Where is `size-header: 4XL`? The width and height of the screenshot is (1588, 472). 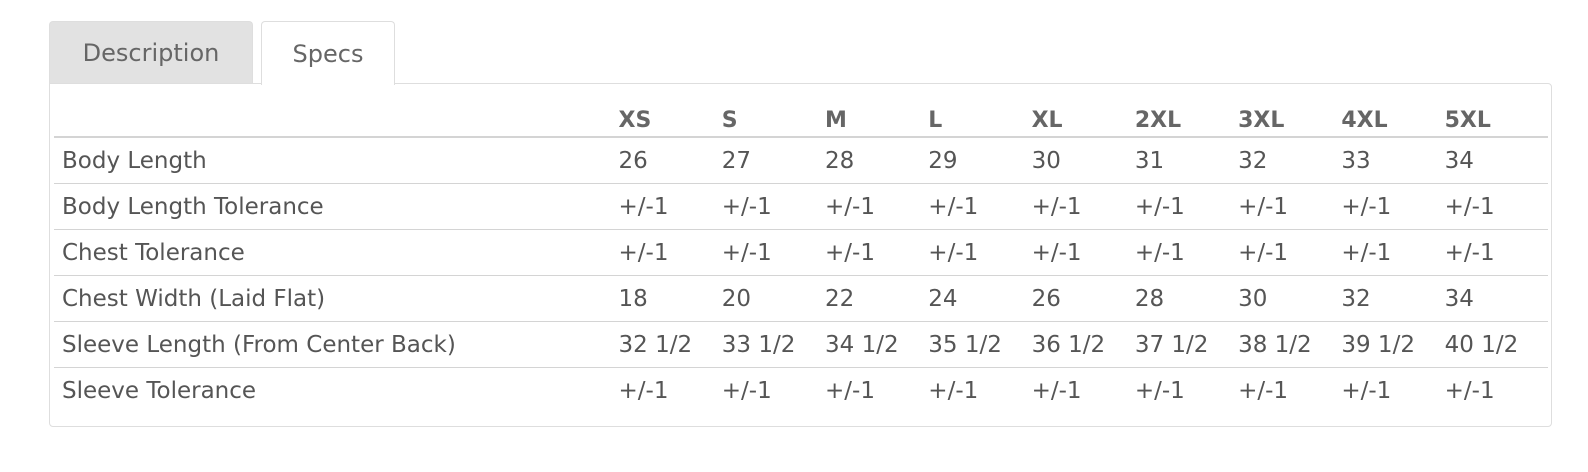
size-header: 4XL is located at coordinates (1393, 121).